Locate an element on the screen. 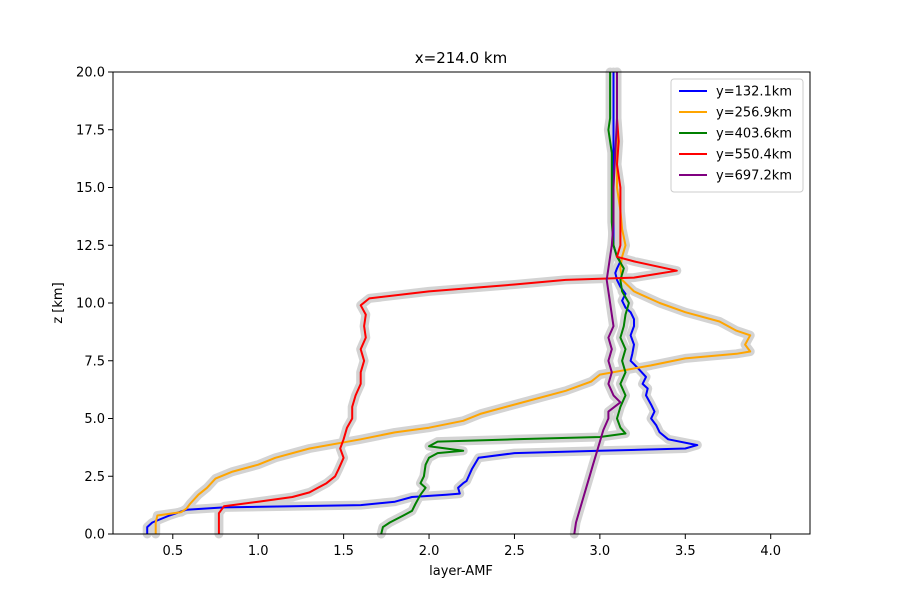  legend-label-1: y=132.1km is located at coordinates (754, 92).